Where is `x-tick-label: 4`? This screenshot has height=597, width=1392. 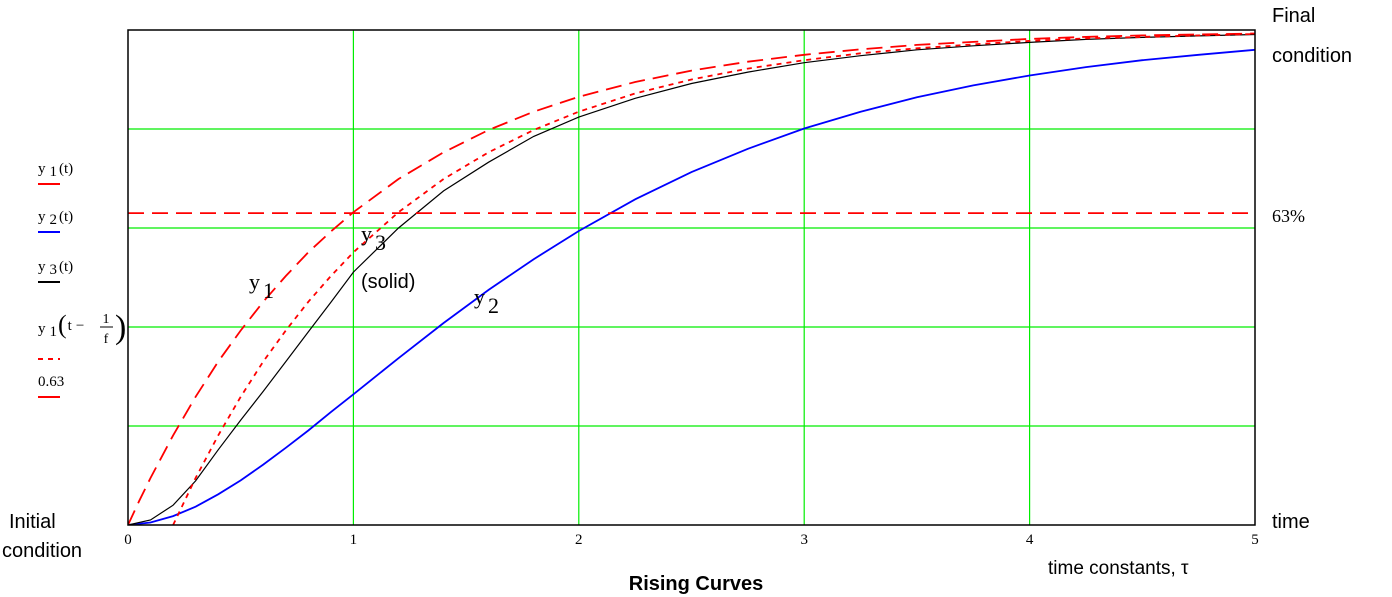 x-tick-label: 4 is located at coordinates (1030, 540).